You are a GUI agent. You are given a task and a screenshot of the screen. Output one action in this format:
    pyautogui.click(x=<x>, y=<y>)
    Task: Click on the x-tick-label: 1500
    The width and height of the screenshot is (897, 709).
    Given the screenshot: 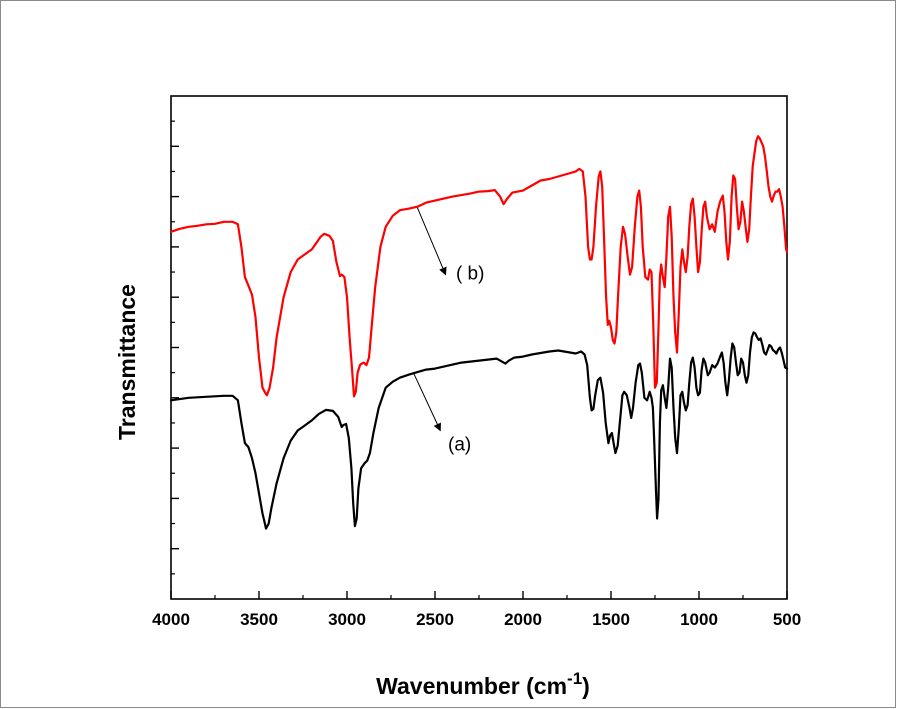 What is the action you would take?
    pyautogui.click(x=611, y=619)
    